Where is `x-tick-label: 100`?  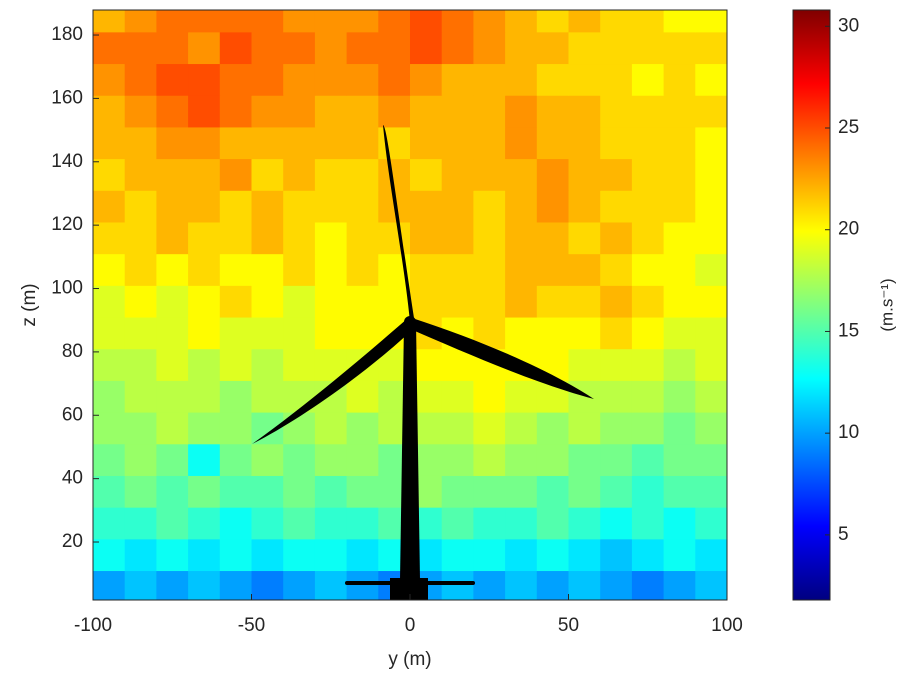
x-tick-label: 100 is located at coordinates (727, 625).